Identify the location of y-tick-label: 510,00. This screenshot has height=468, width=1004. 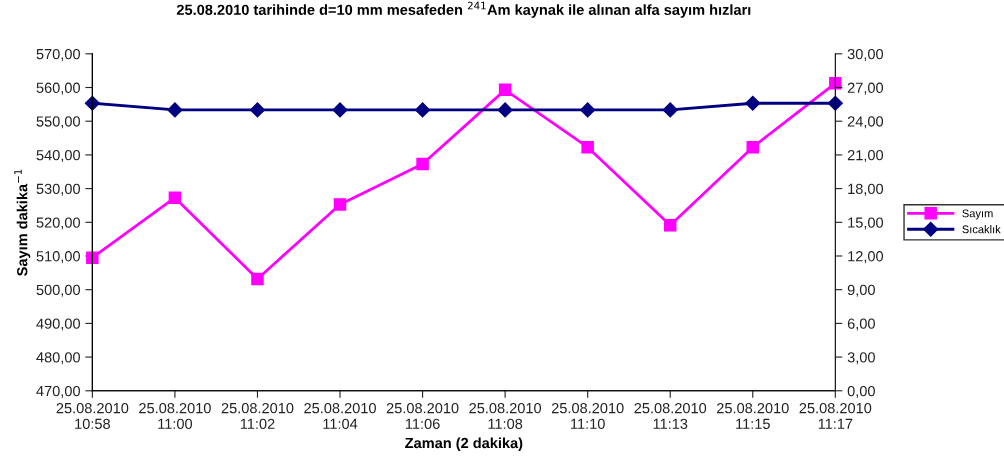
(58, 257).